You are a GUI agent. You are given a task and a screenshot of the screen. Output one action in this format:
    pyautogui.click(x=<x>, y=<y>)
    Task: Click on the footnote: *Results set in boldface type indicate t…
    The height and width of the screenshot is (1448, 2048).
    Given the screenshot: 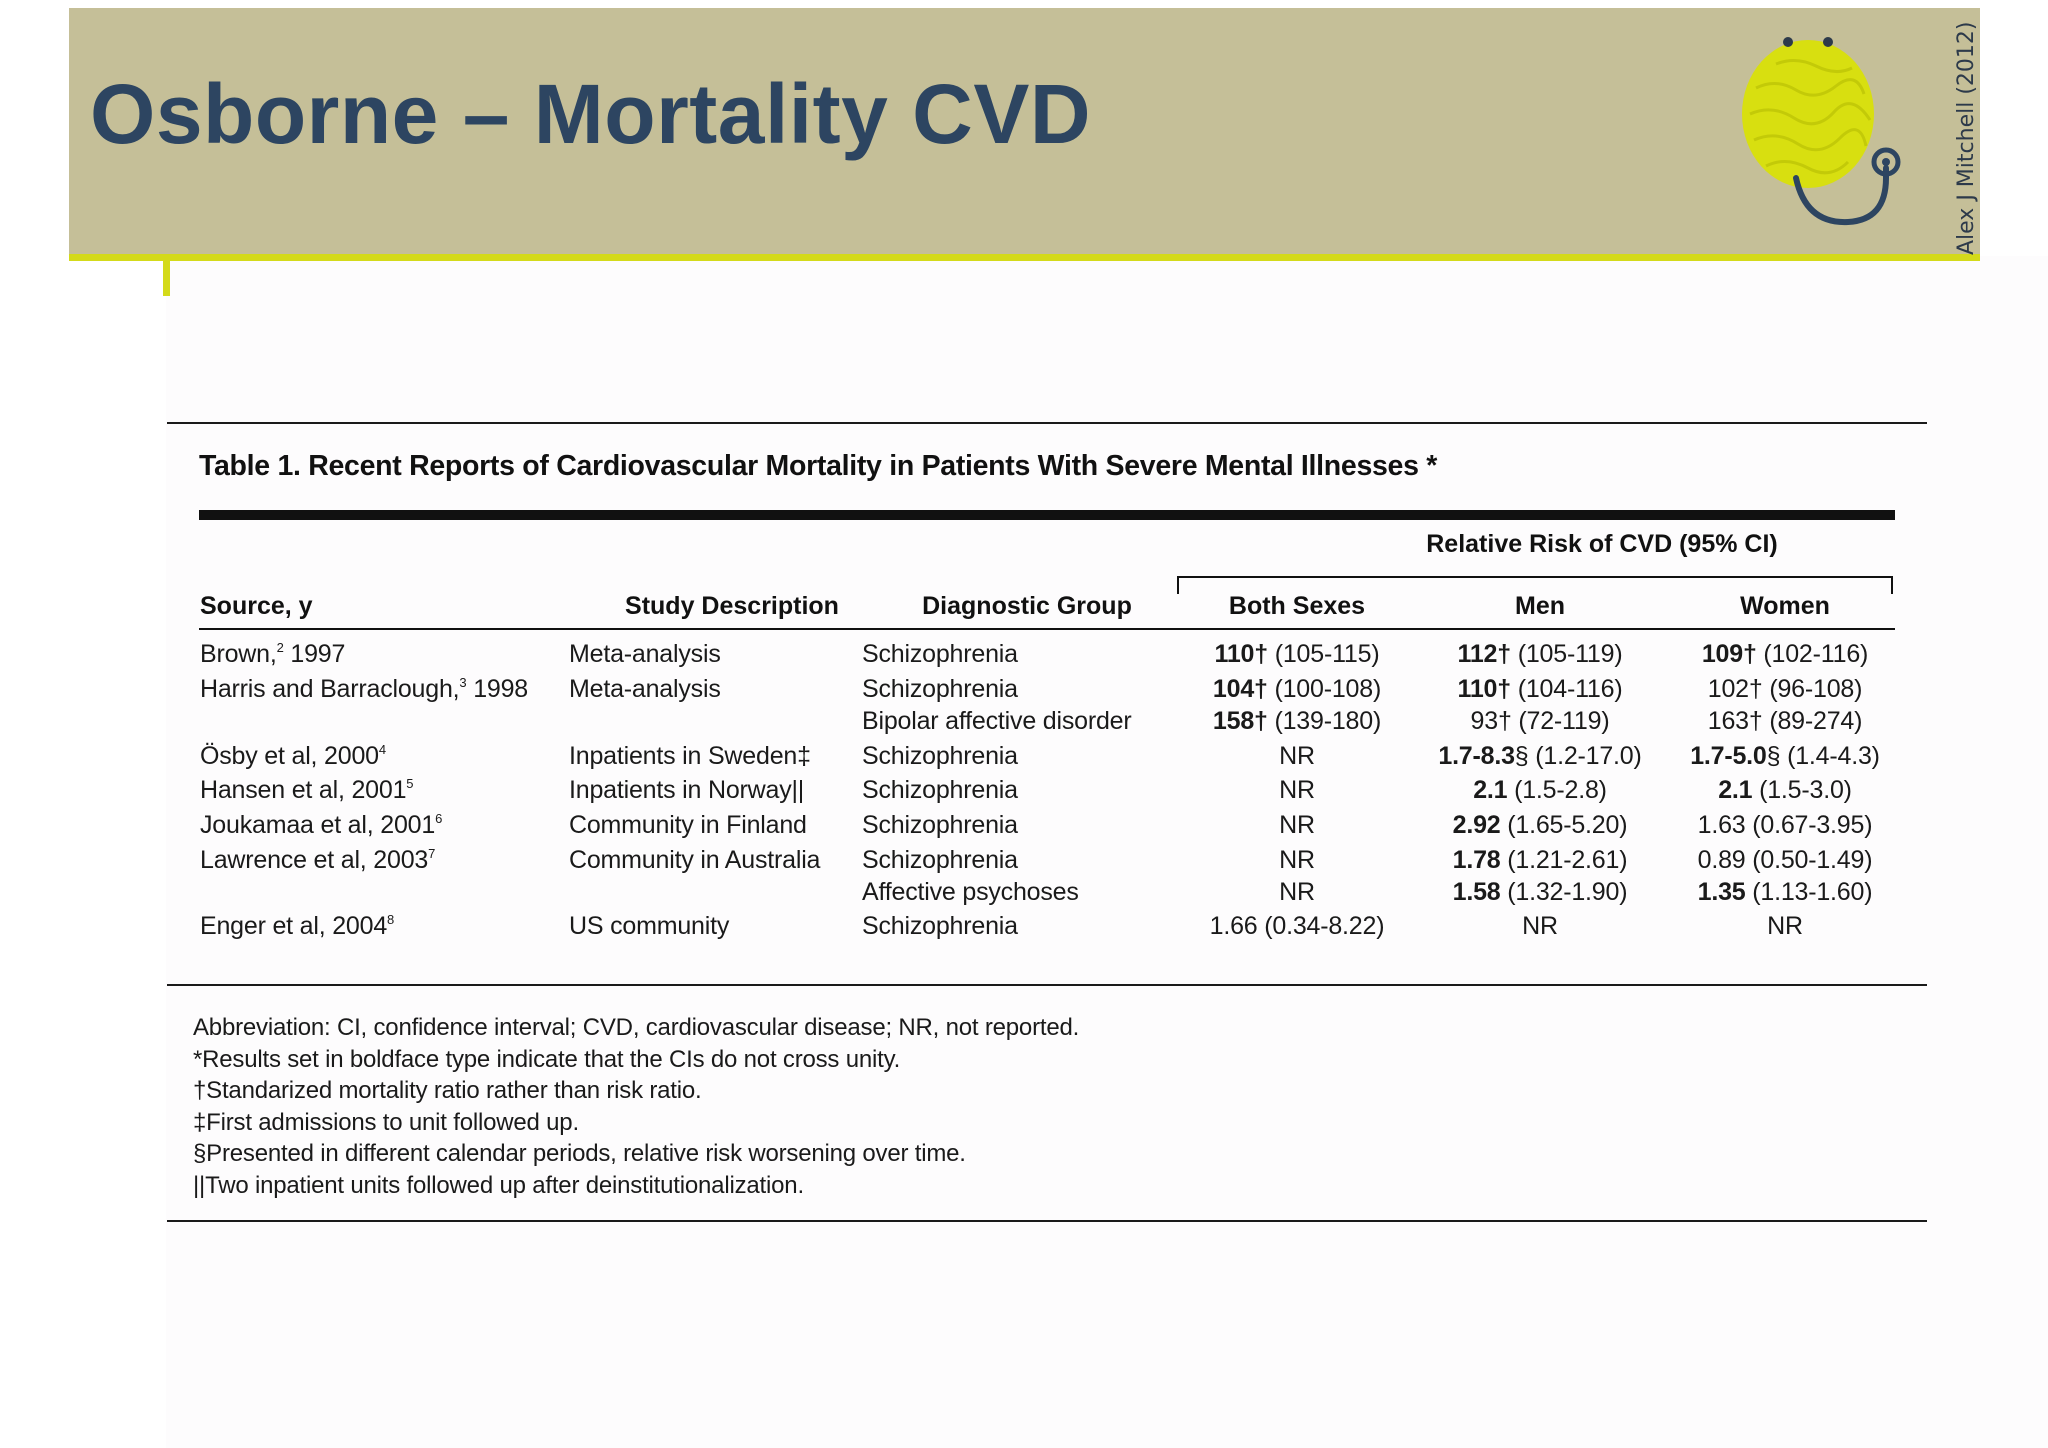 What is the action you would take?
    pyautogui.click(x=547, y=1059)
    